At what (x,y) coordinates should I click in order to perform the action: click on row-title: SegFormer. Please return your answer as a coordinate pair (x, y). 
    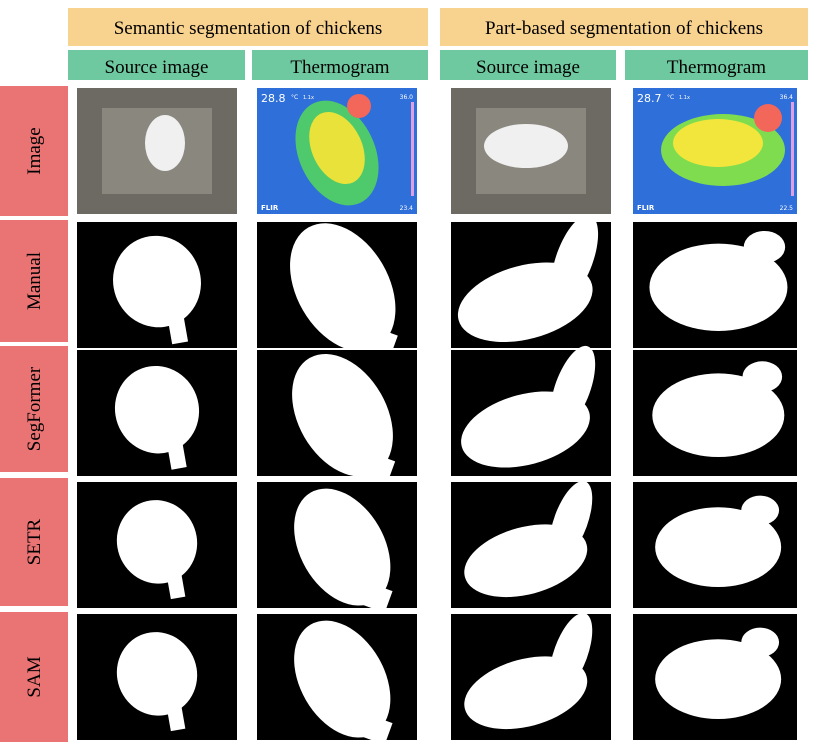
    Looking at the image, I should click on (34, 408).